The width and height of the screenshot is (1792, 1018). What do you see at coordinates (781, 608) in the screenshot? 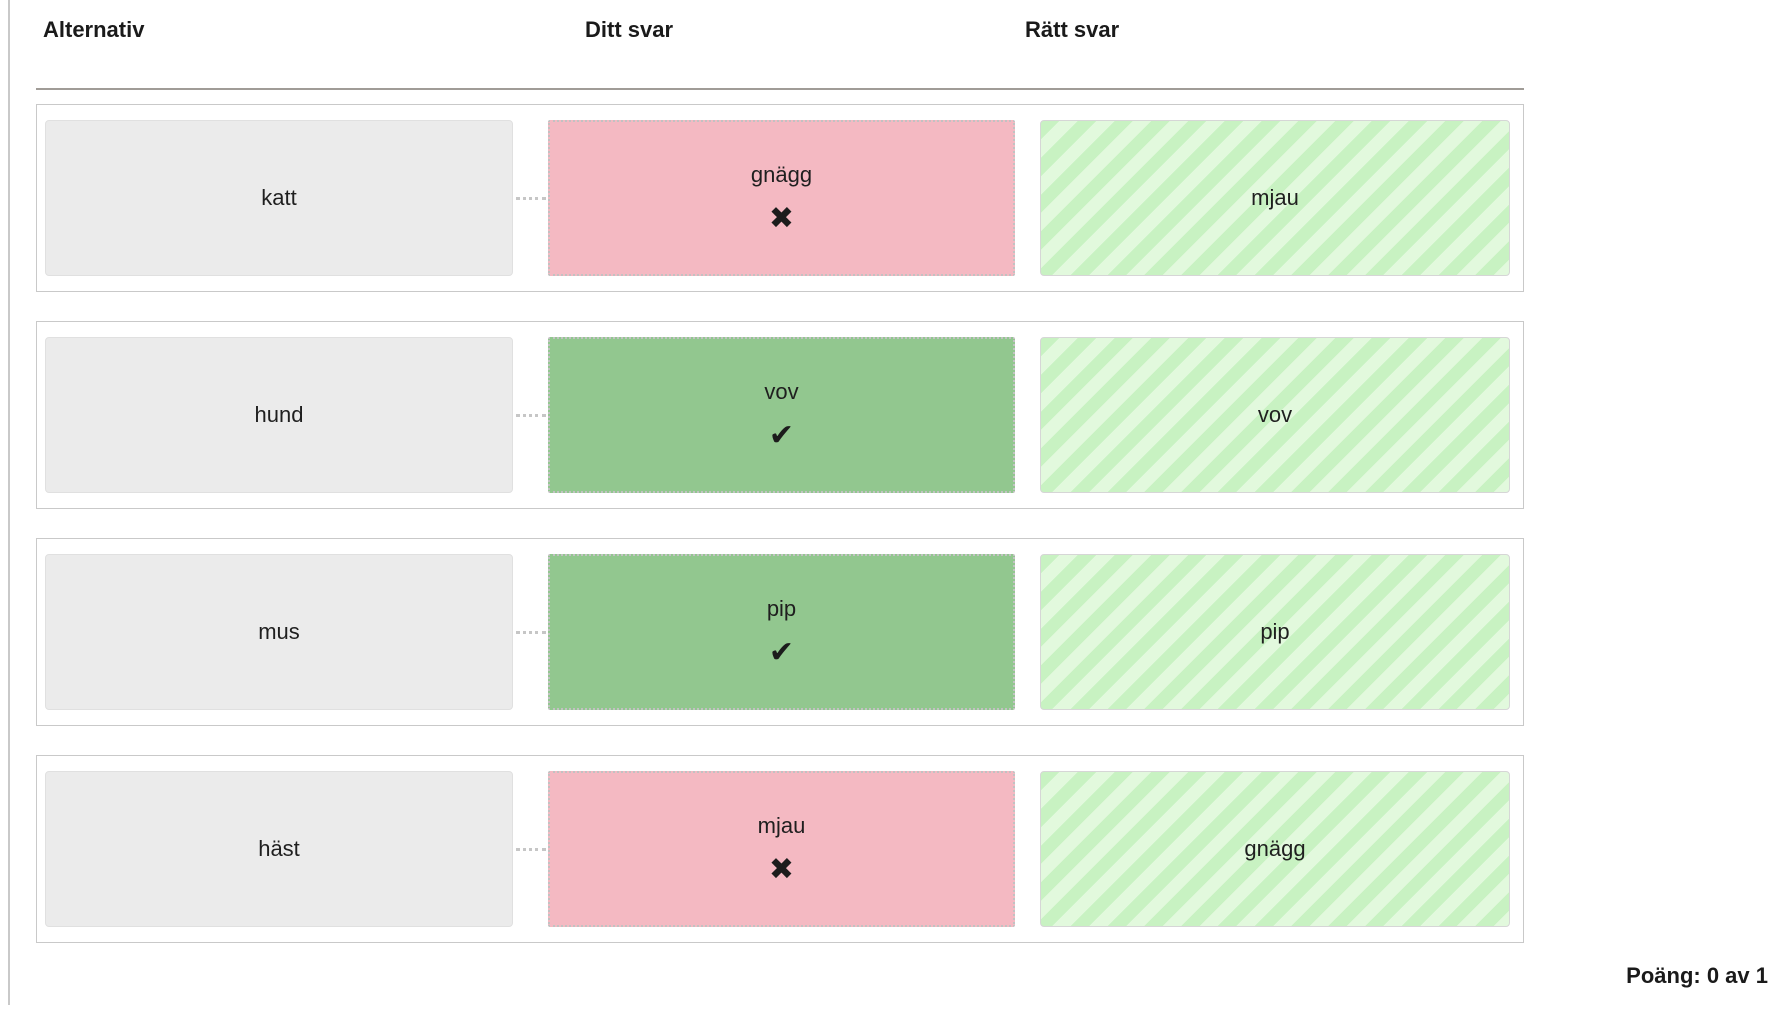
I see `your-answer-label: pip` at bounding box center [781, 608].